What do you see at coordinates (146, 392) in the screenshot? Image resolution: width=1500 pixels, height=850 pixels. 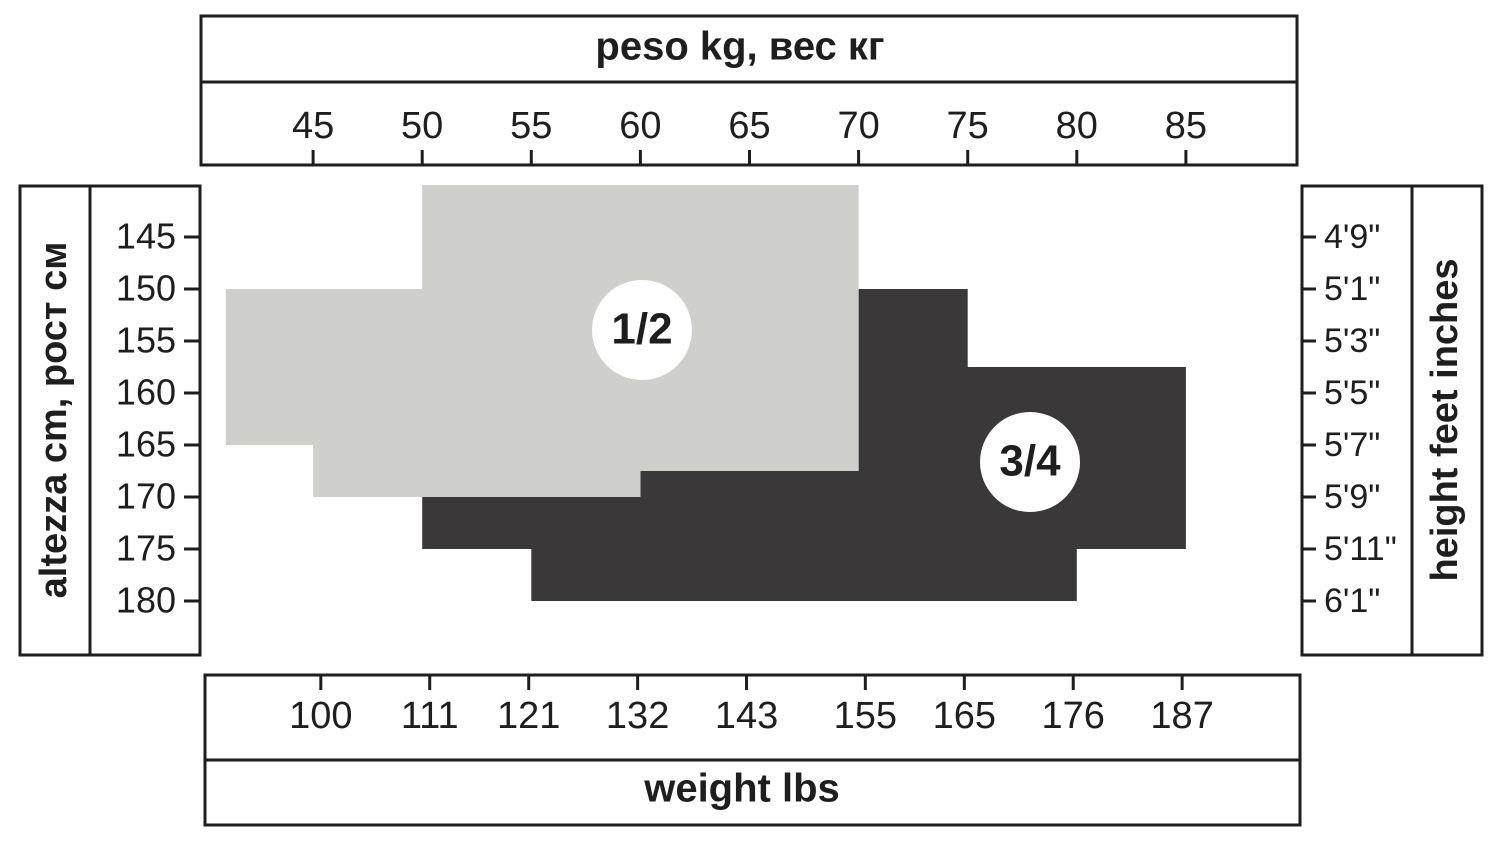 I see `y-tick-label: 160` at bounding box center [146, 392].